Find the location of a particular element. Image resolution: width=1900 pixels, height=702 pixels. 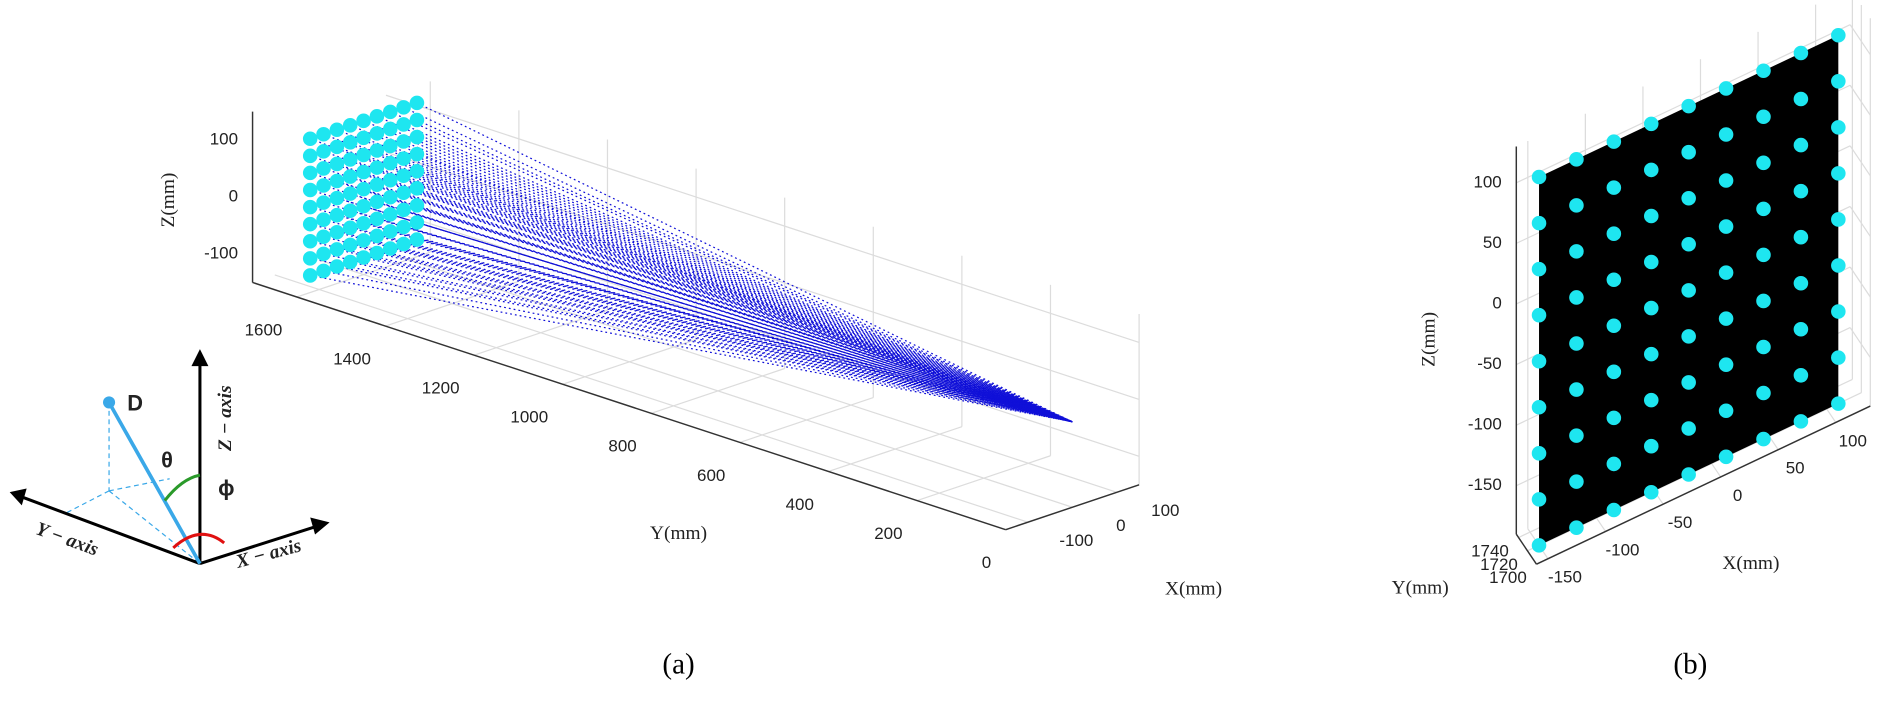

z-tick-label: 0 is located at coordinates (1496, 302).